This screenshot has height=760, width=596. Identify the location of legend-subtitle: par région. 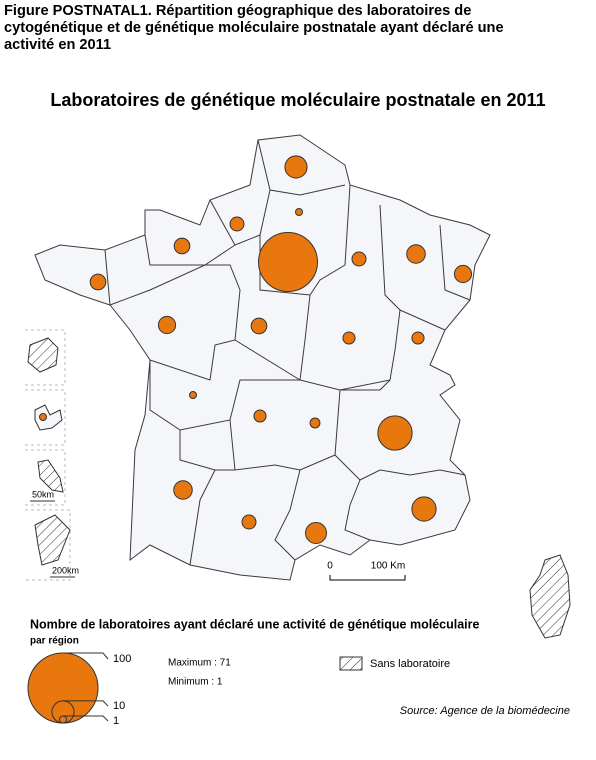
(54, 641).